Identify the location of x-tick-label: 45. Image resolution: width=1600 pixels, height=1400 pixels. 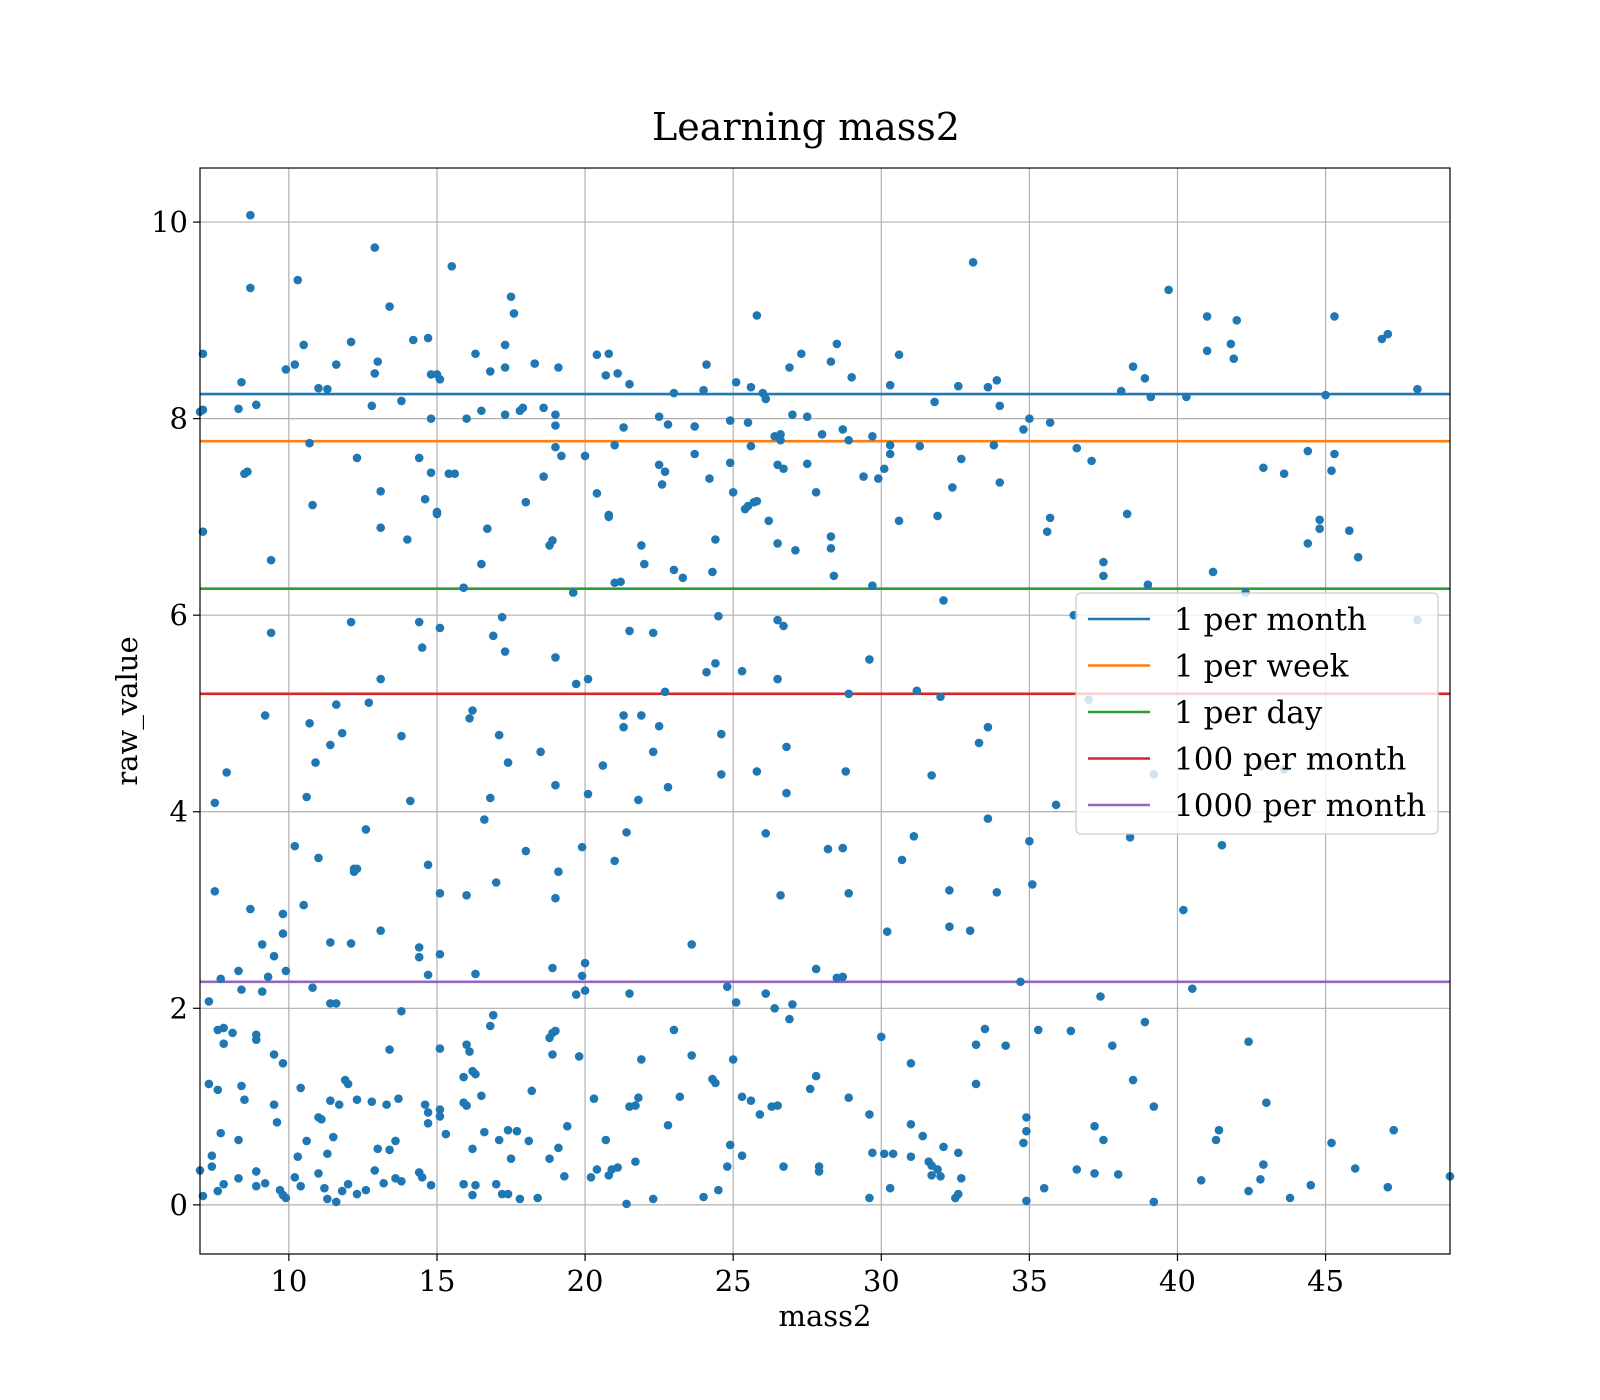
(1325, 1281).